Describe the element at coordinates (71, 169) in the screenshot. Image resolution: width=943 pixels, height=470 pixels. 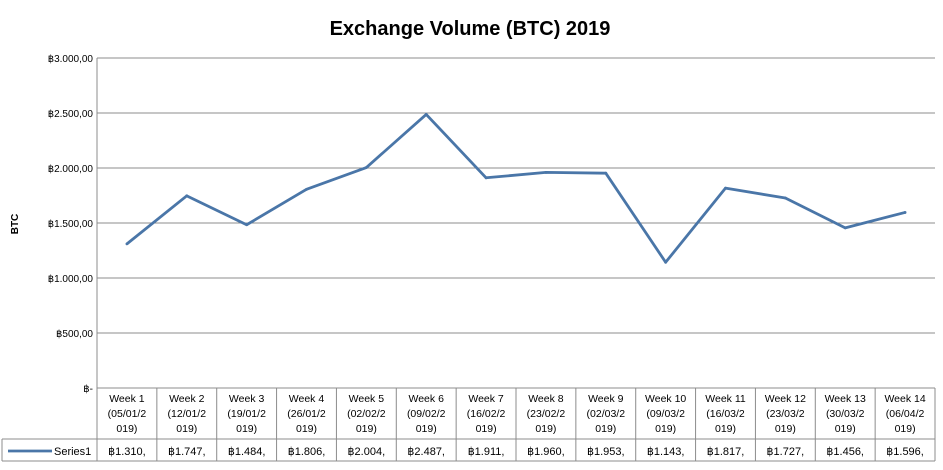
I see `y-tick-label: ฿2.000,00` at that location.